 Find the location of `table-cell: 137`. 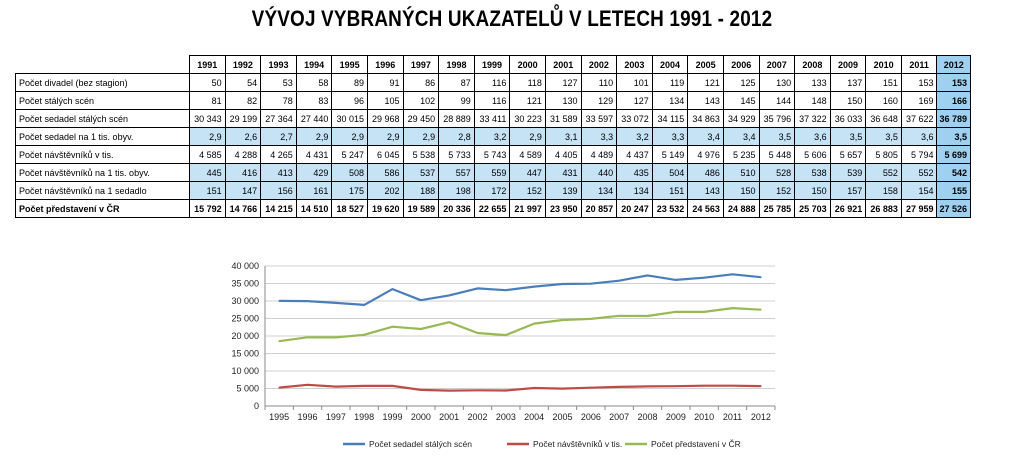

table-cell: 137 is located at coordinates (848, 82).